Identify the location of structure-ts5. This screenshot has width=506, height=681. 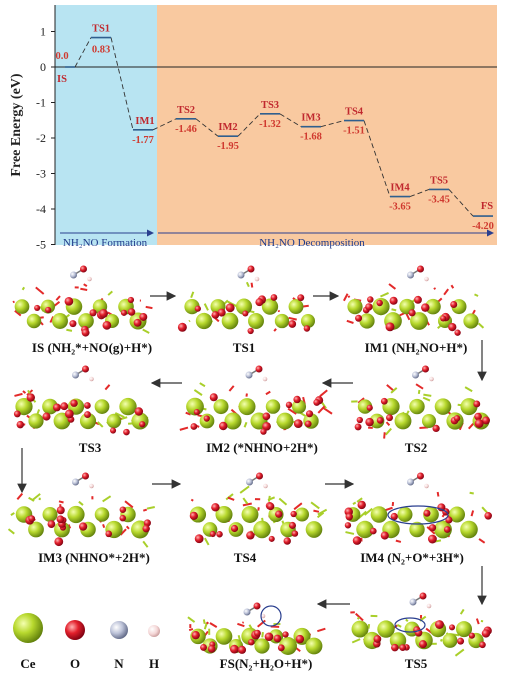
(421, 624).